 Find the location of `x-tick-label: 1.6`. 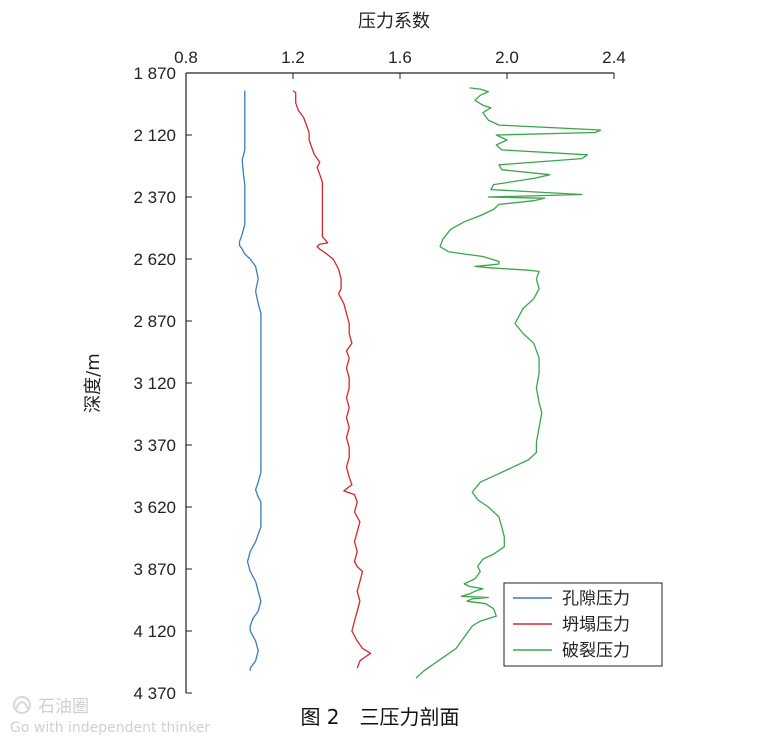

x-tick-label: 1.6 is located at coordinates (400, 57).